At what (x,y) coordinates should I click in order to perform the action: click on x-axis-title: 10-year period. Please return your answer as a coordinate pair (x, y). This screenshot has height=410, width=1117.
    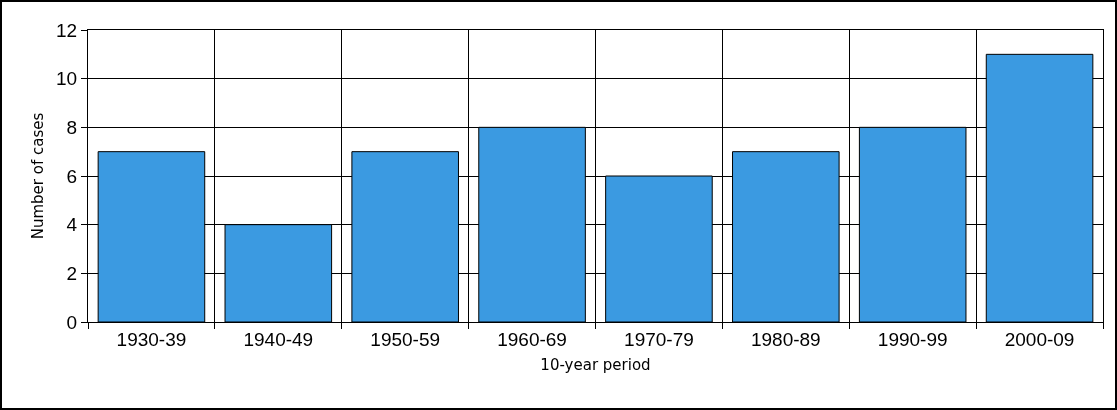
    Looking at the image, I should click on (595, 364).